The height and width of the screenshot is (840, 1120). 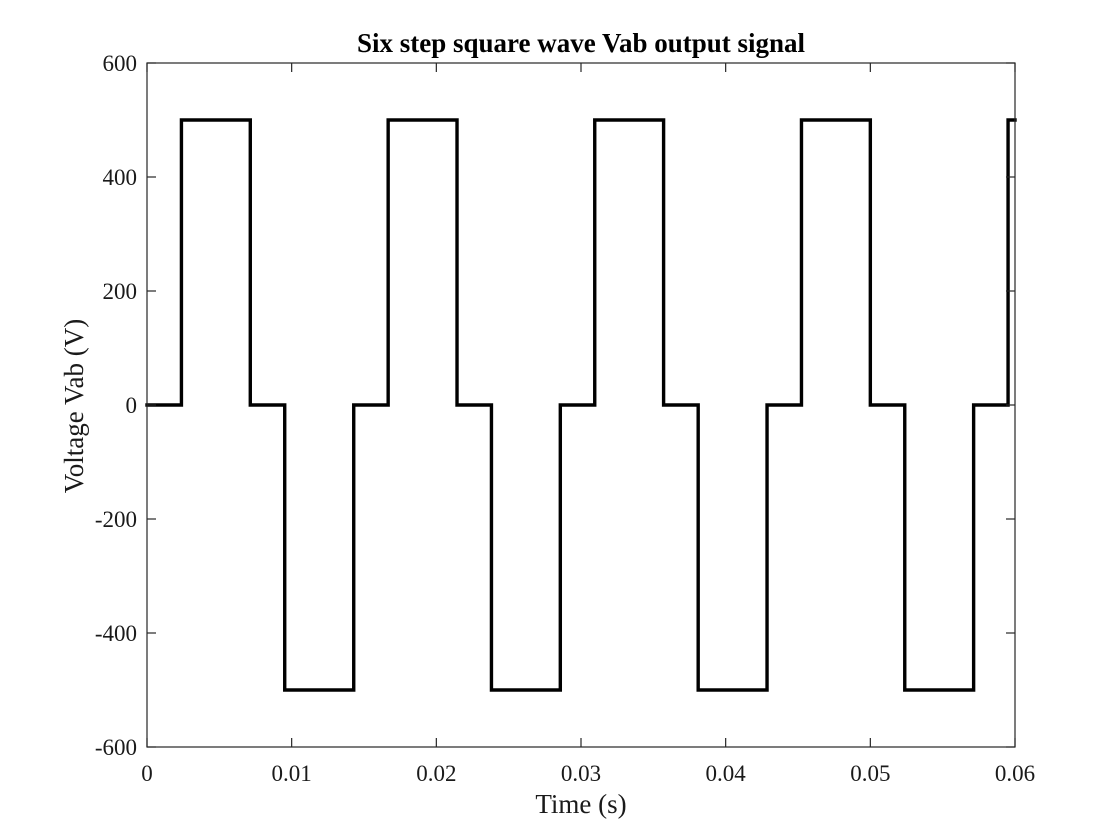 What do you see at coordinates (120, 291) in the screenshot?
I see `y-tick-label: 200` at bounding box center [120, 291].